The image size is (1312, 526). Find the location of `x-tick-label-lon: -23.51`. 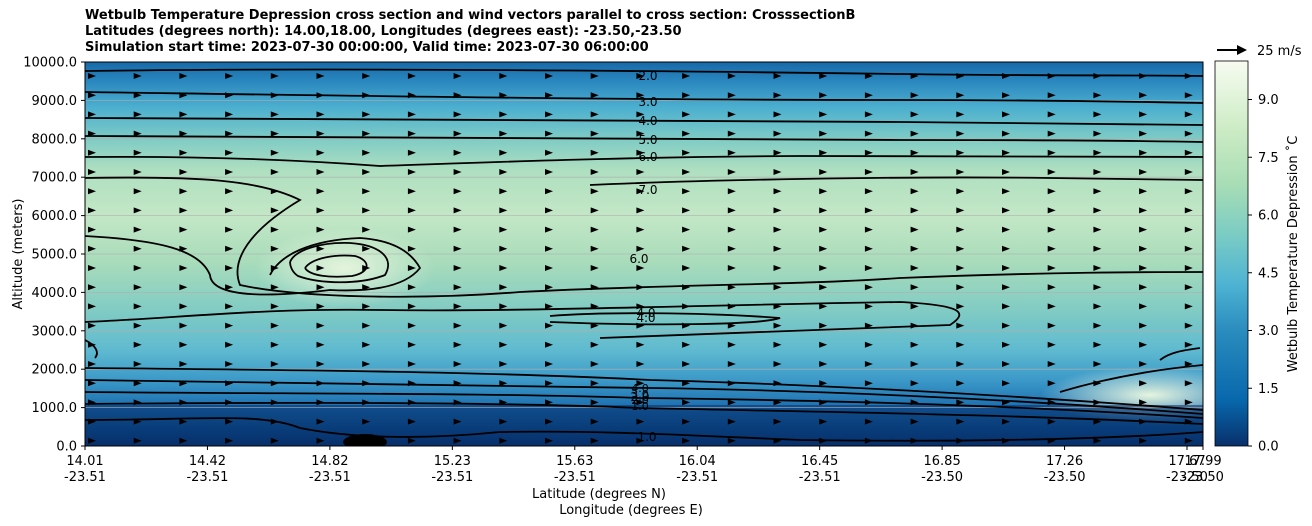

x-tick-label-lon: -23.51 is located at coordinates (697, 477).